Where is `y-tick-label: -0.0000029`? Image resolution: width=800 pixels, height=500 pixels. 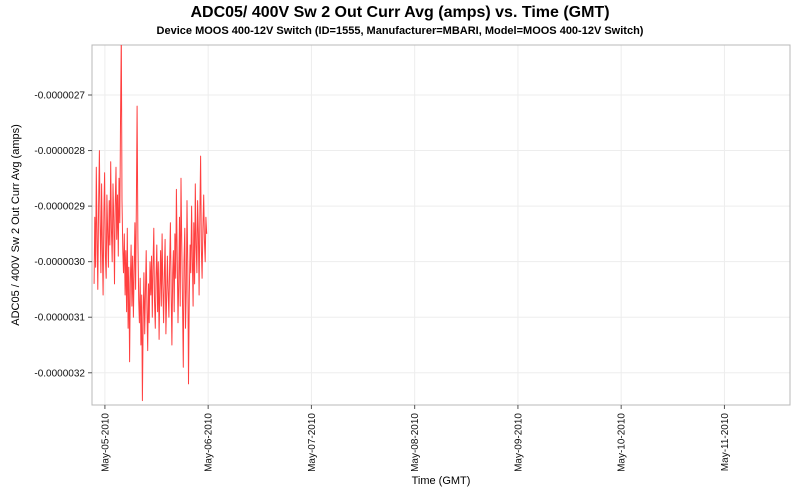 y-tick-label: -0.0000029 is located at coordinates (59, 207).